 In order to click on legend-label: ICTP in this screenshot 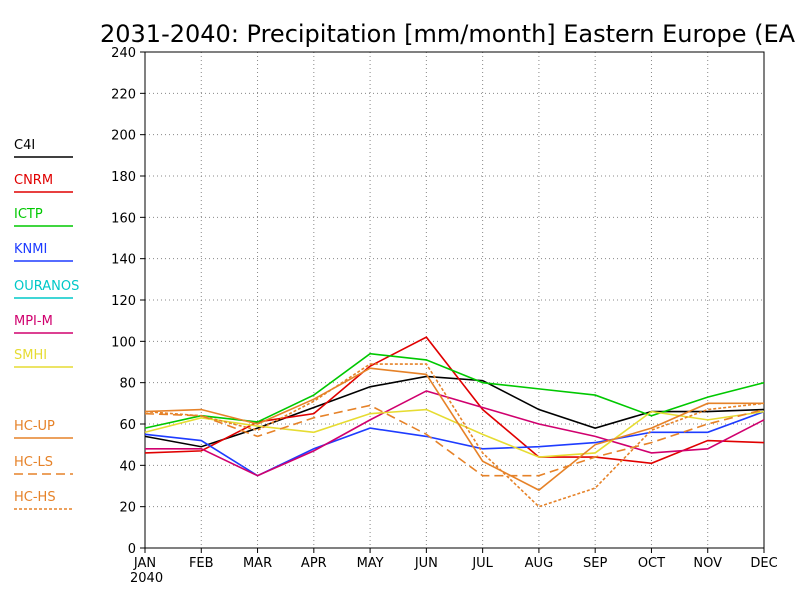, I will do `click(28, 214)`.